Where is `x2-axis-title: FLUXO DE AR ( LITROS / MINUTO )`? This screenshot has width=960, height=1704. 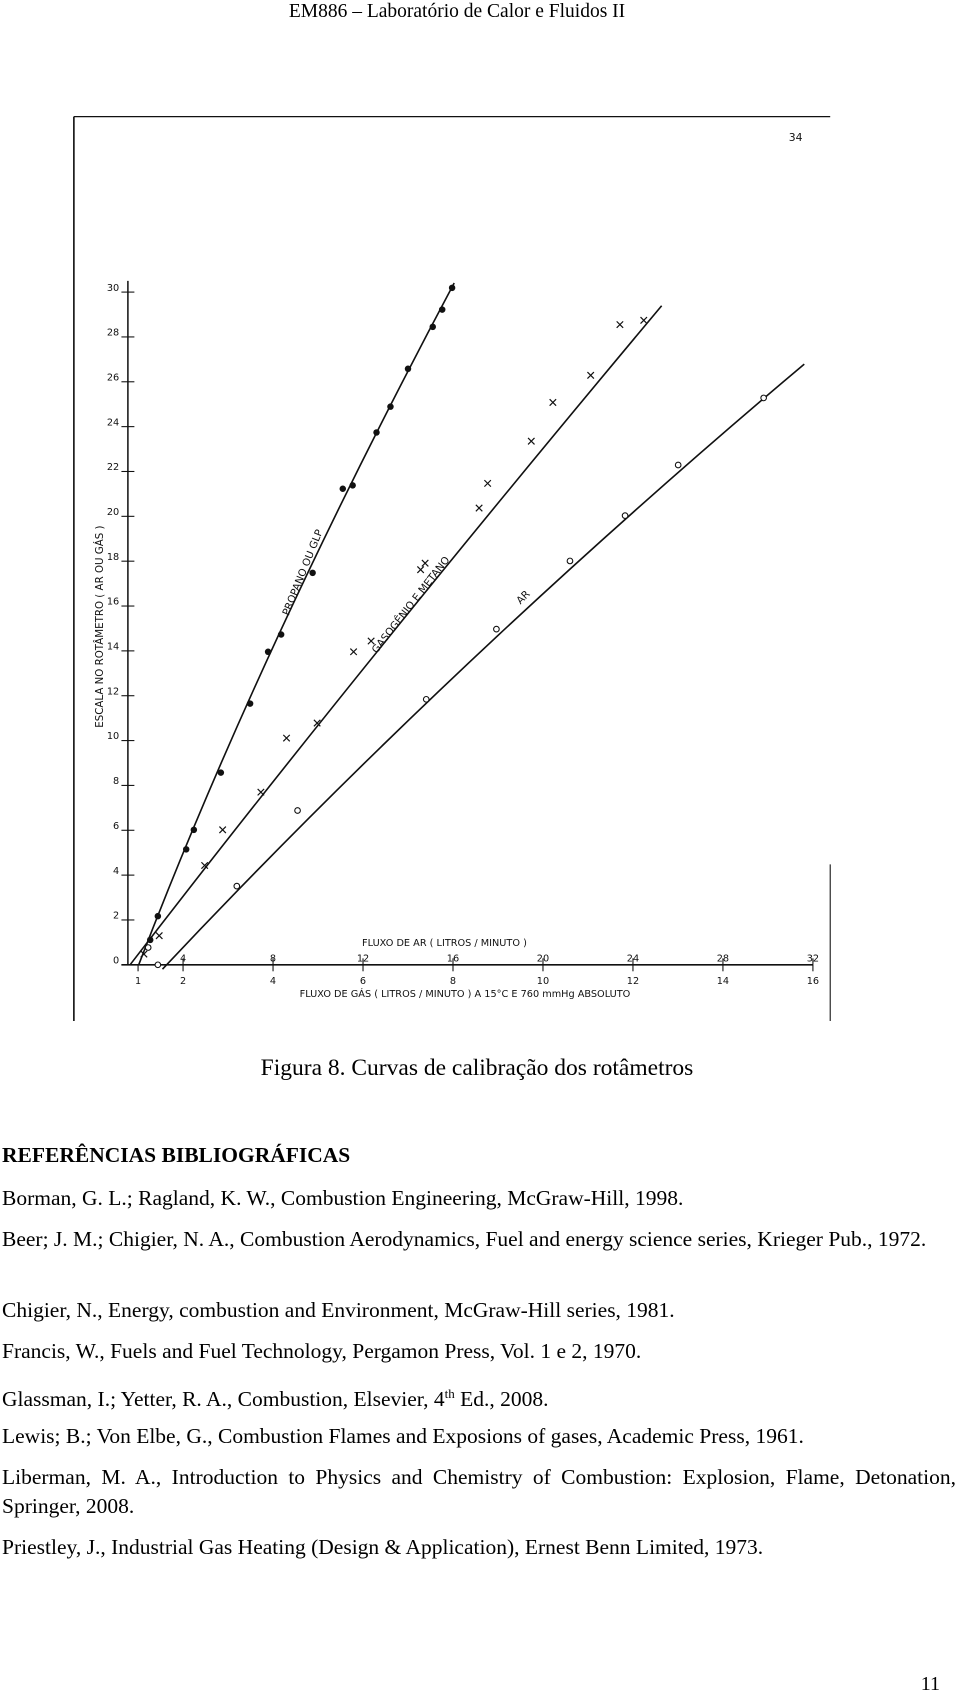
x2-axis-title: FLUXO DE AR ( LITROS / MINUTO ) is located at coordinates (444, 943).